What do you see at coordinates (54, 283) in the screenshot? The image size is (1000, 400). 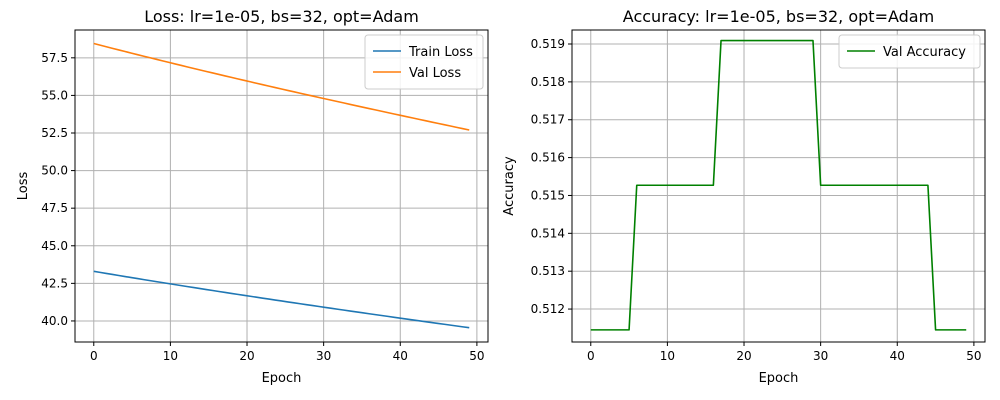 I see `y-tick-label: 42.5` at bounding box center [54, 283].